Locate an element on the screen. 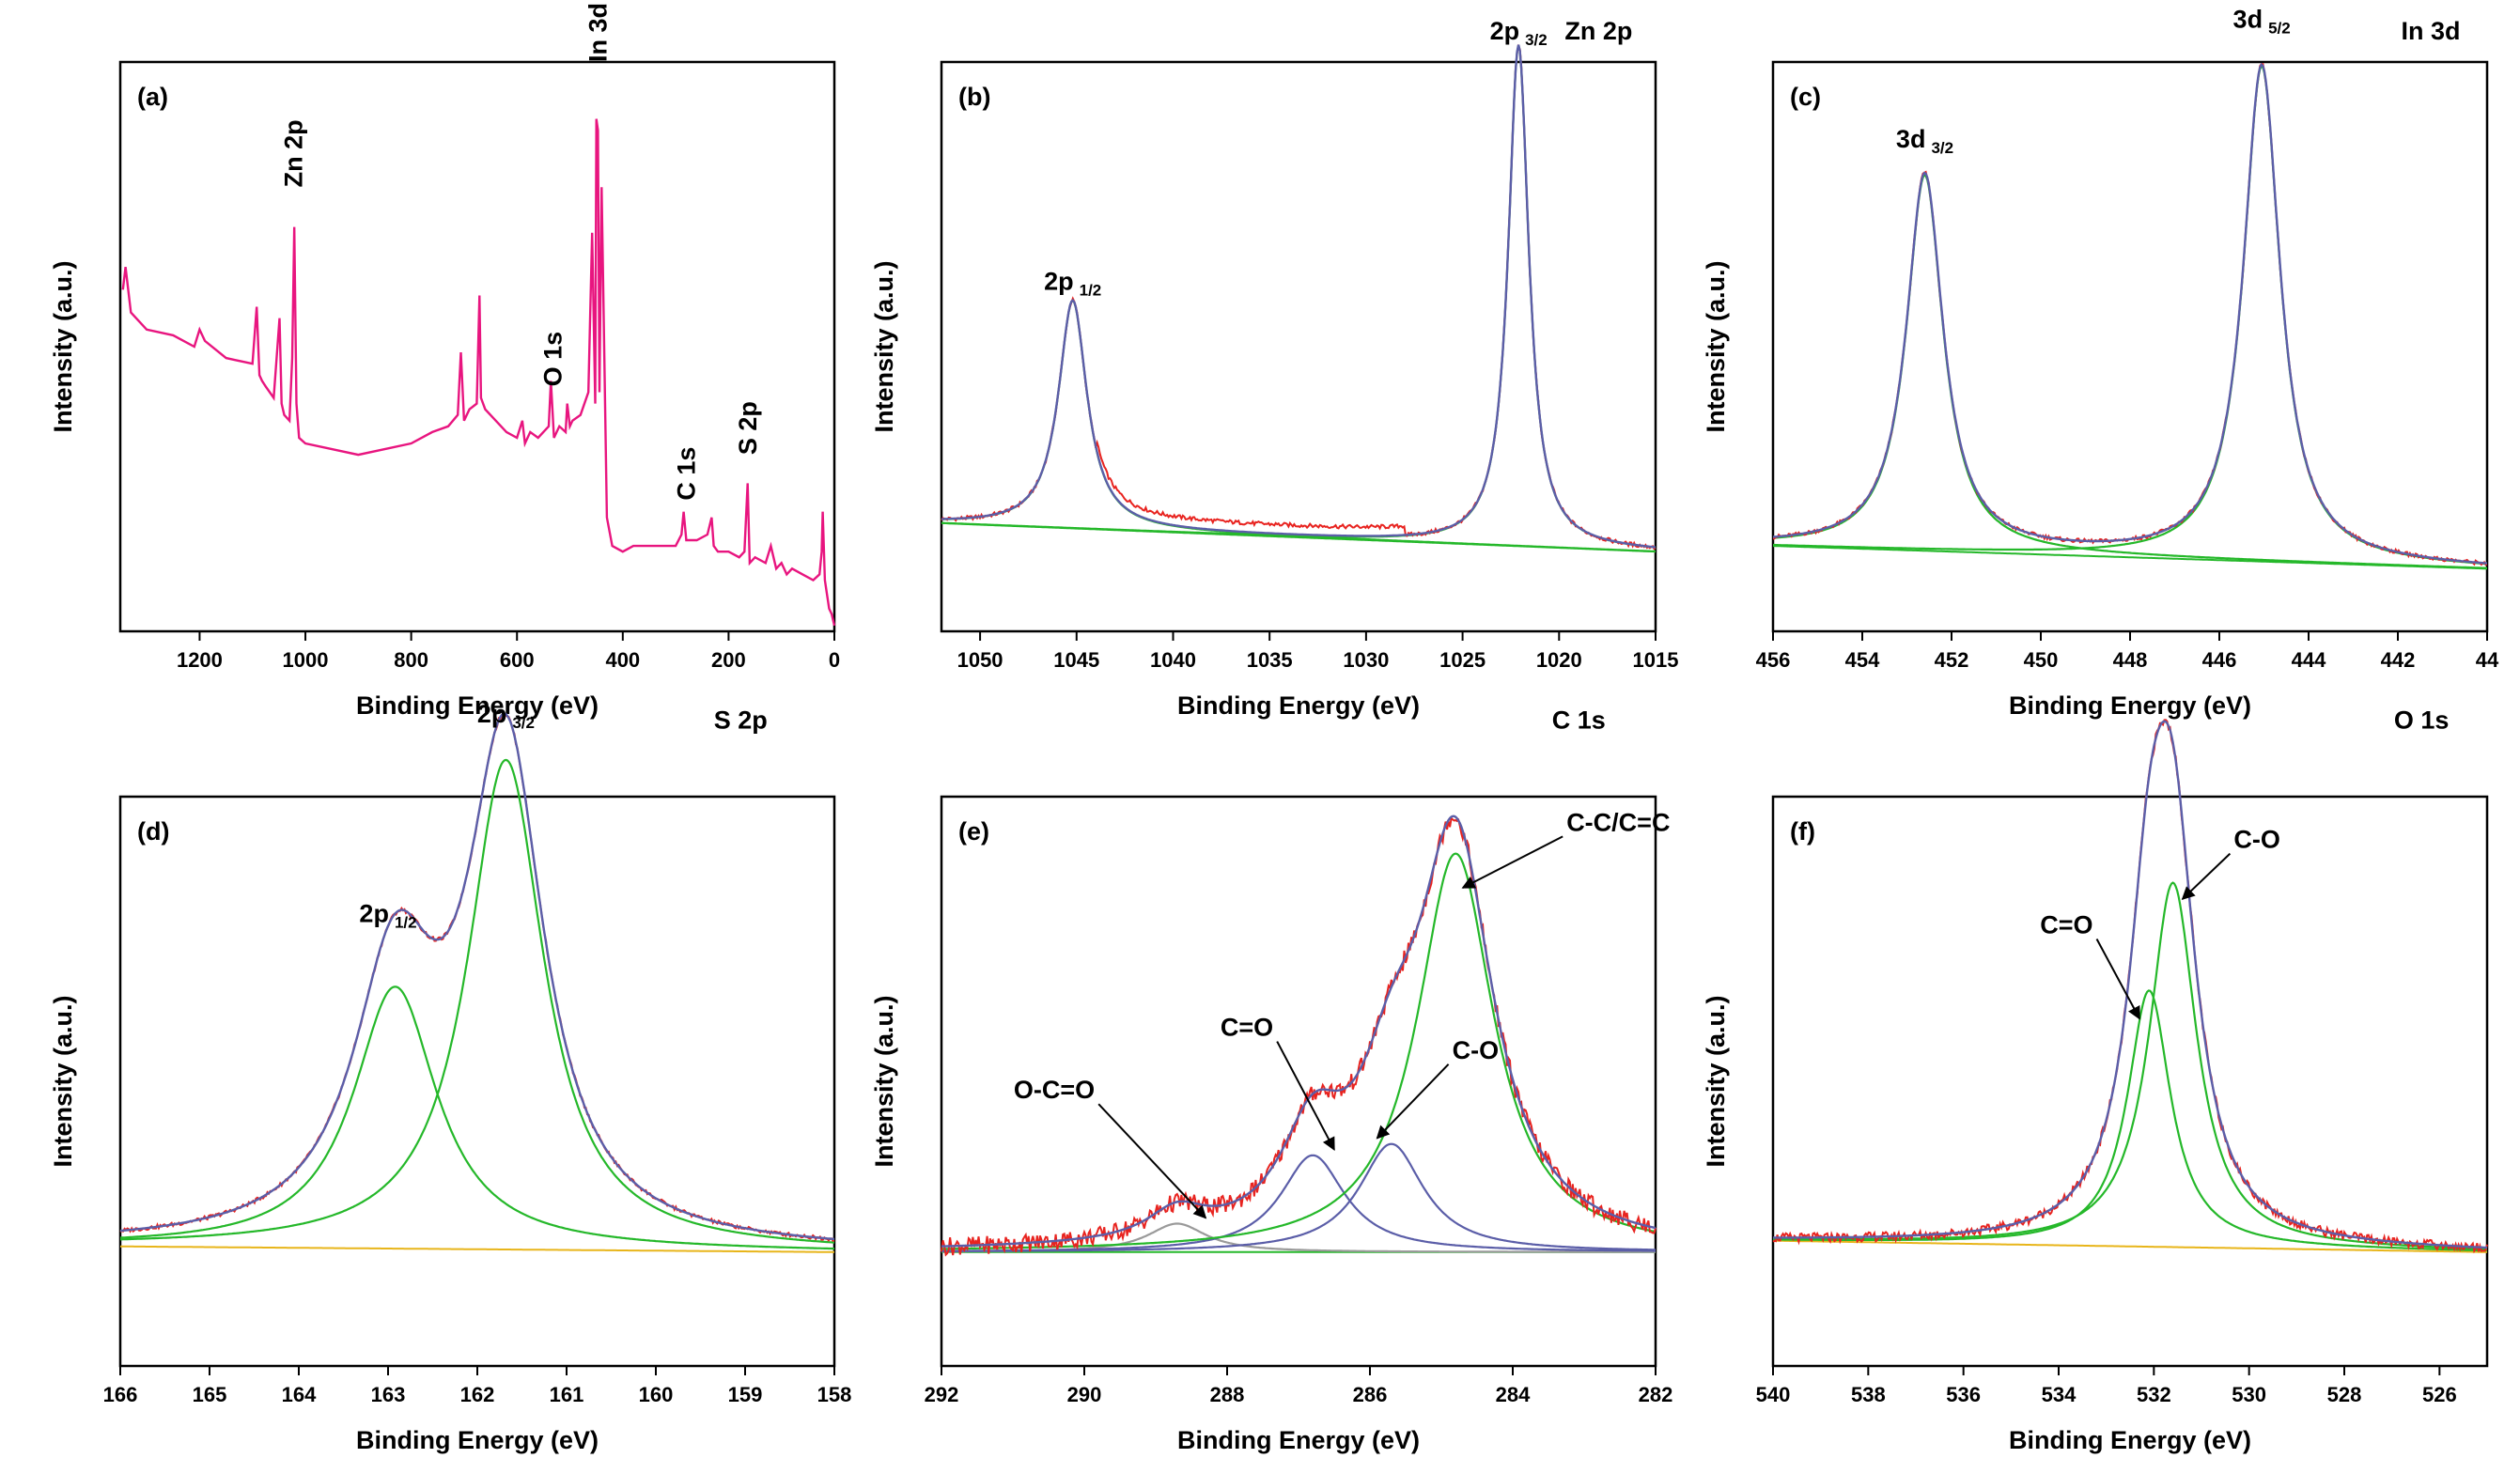 This screenshot has height=1474, width=2520. x-tick-label: 532 is located at coordinates (2154, 1395).